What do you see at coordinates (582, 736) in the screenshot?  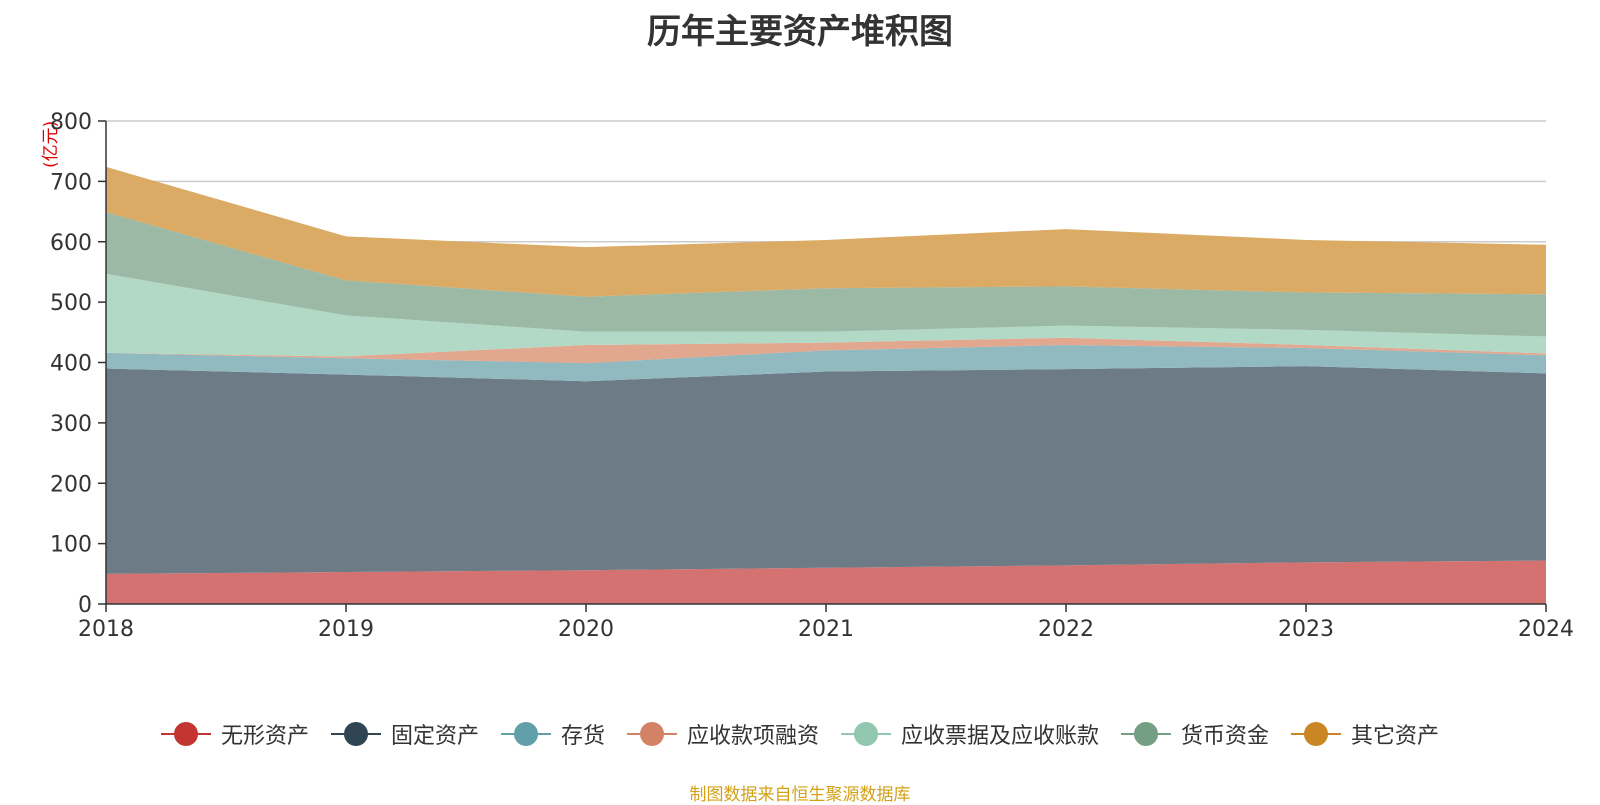 I see `legend-label: 存货` at bounding box center [582, 736].